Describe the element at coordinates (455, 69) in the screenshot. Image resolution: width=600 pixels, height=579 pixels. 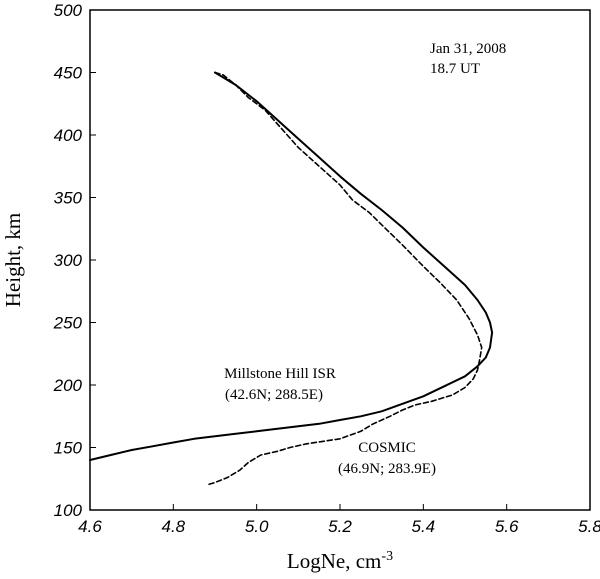
I see `annotation-time: 18.7 UT` at that location.